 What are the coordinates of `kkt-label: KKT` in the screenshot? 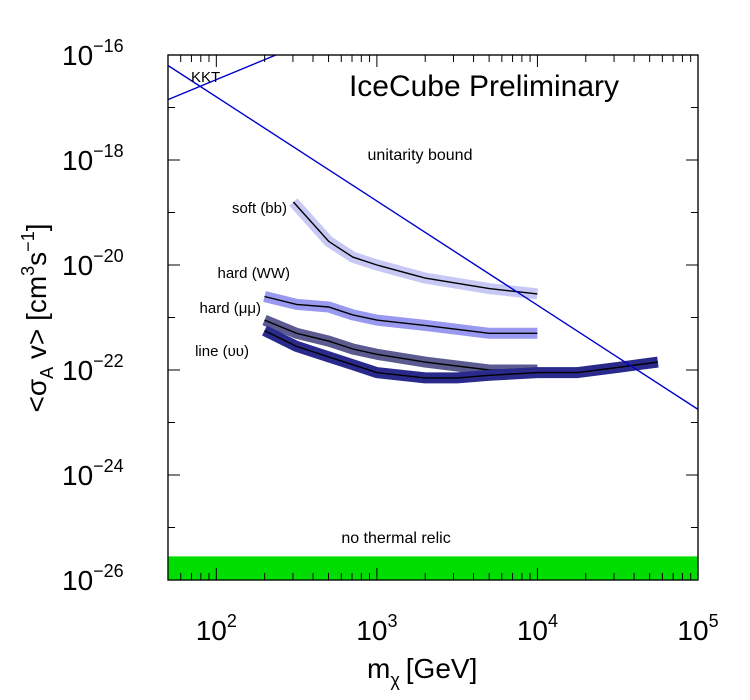 It's located at (205, 77).